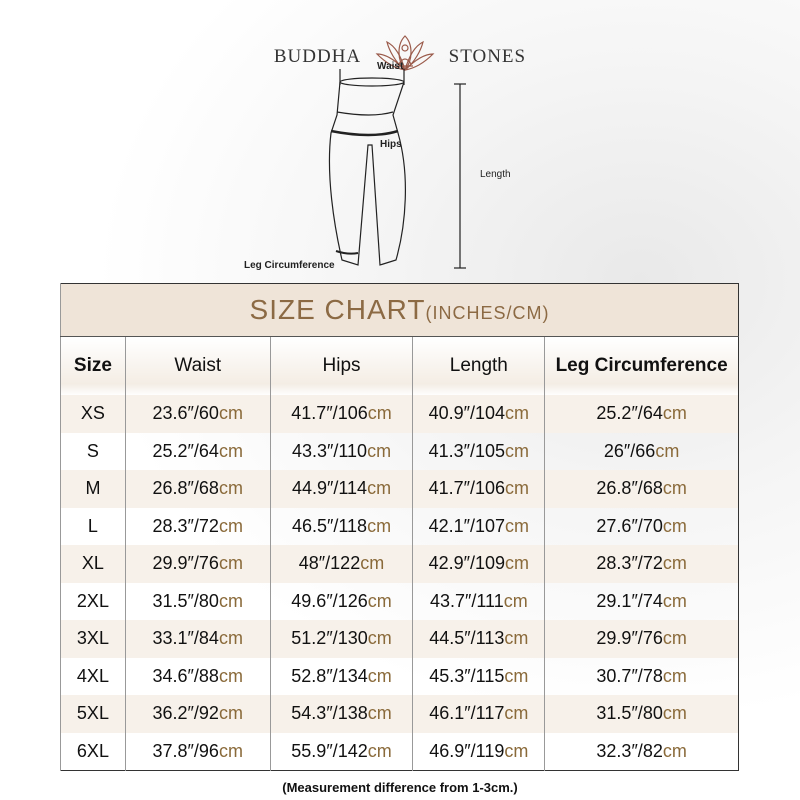 The width and height of the screenshot is (800, 800). What do you see at coordinates (391, 144) in the screenshot?
I see `hips-label: Hips` at bounding box center [391, 144].